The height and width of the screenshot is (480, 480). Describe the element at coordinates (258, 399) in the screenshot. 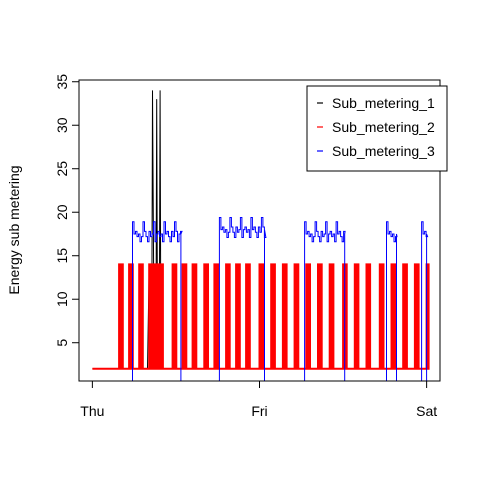

I see `x-axis: Thu Fri Sat` at that location.